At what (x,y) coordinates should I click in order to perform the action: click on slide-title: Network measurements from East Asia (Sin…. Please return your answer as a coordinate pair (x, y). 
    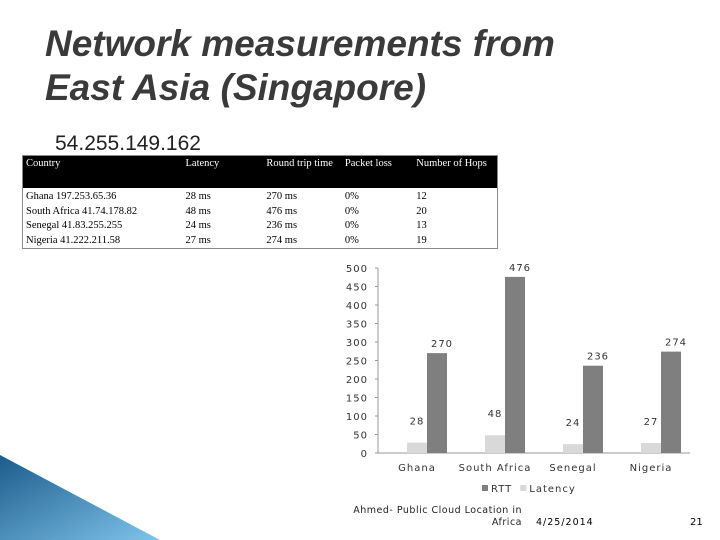
    Looking at the image, I should click on (300, 65).